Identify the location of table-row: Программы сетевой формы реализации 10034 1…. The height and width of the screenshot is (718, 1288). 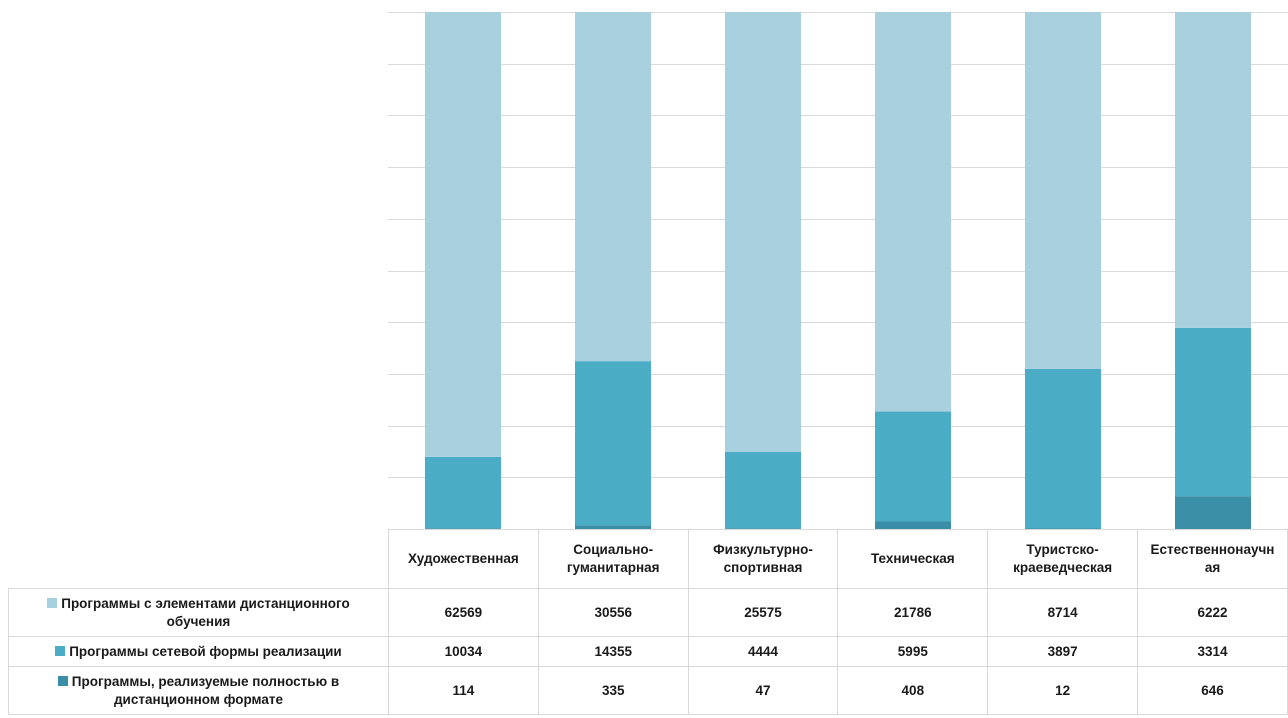
(648, 651).